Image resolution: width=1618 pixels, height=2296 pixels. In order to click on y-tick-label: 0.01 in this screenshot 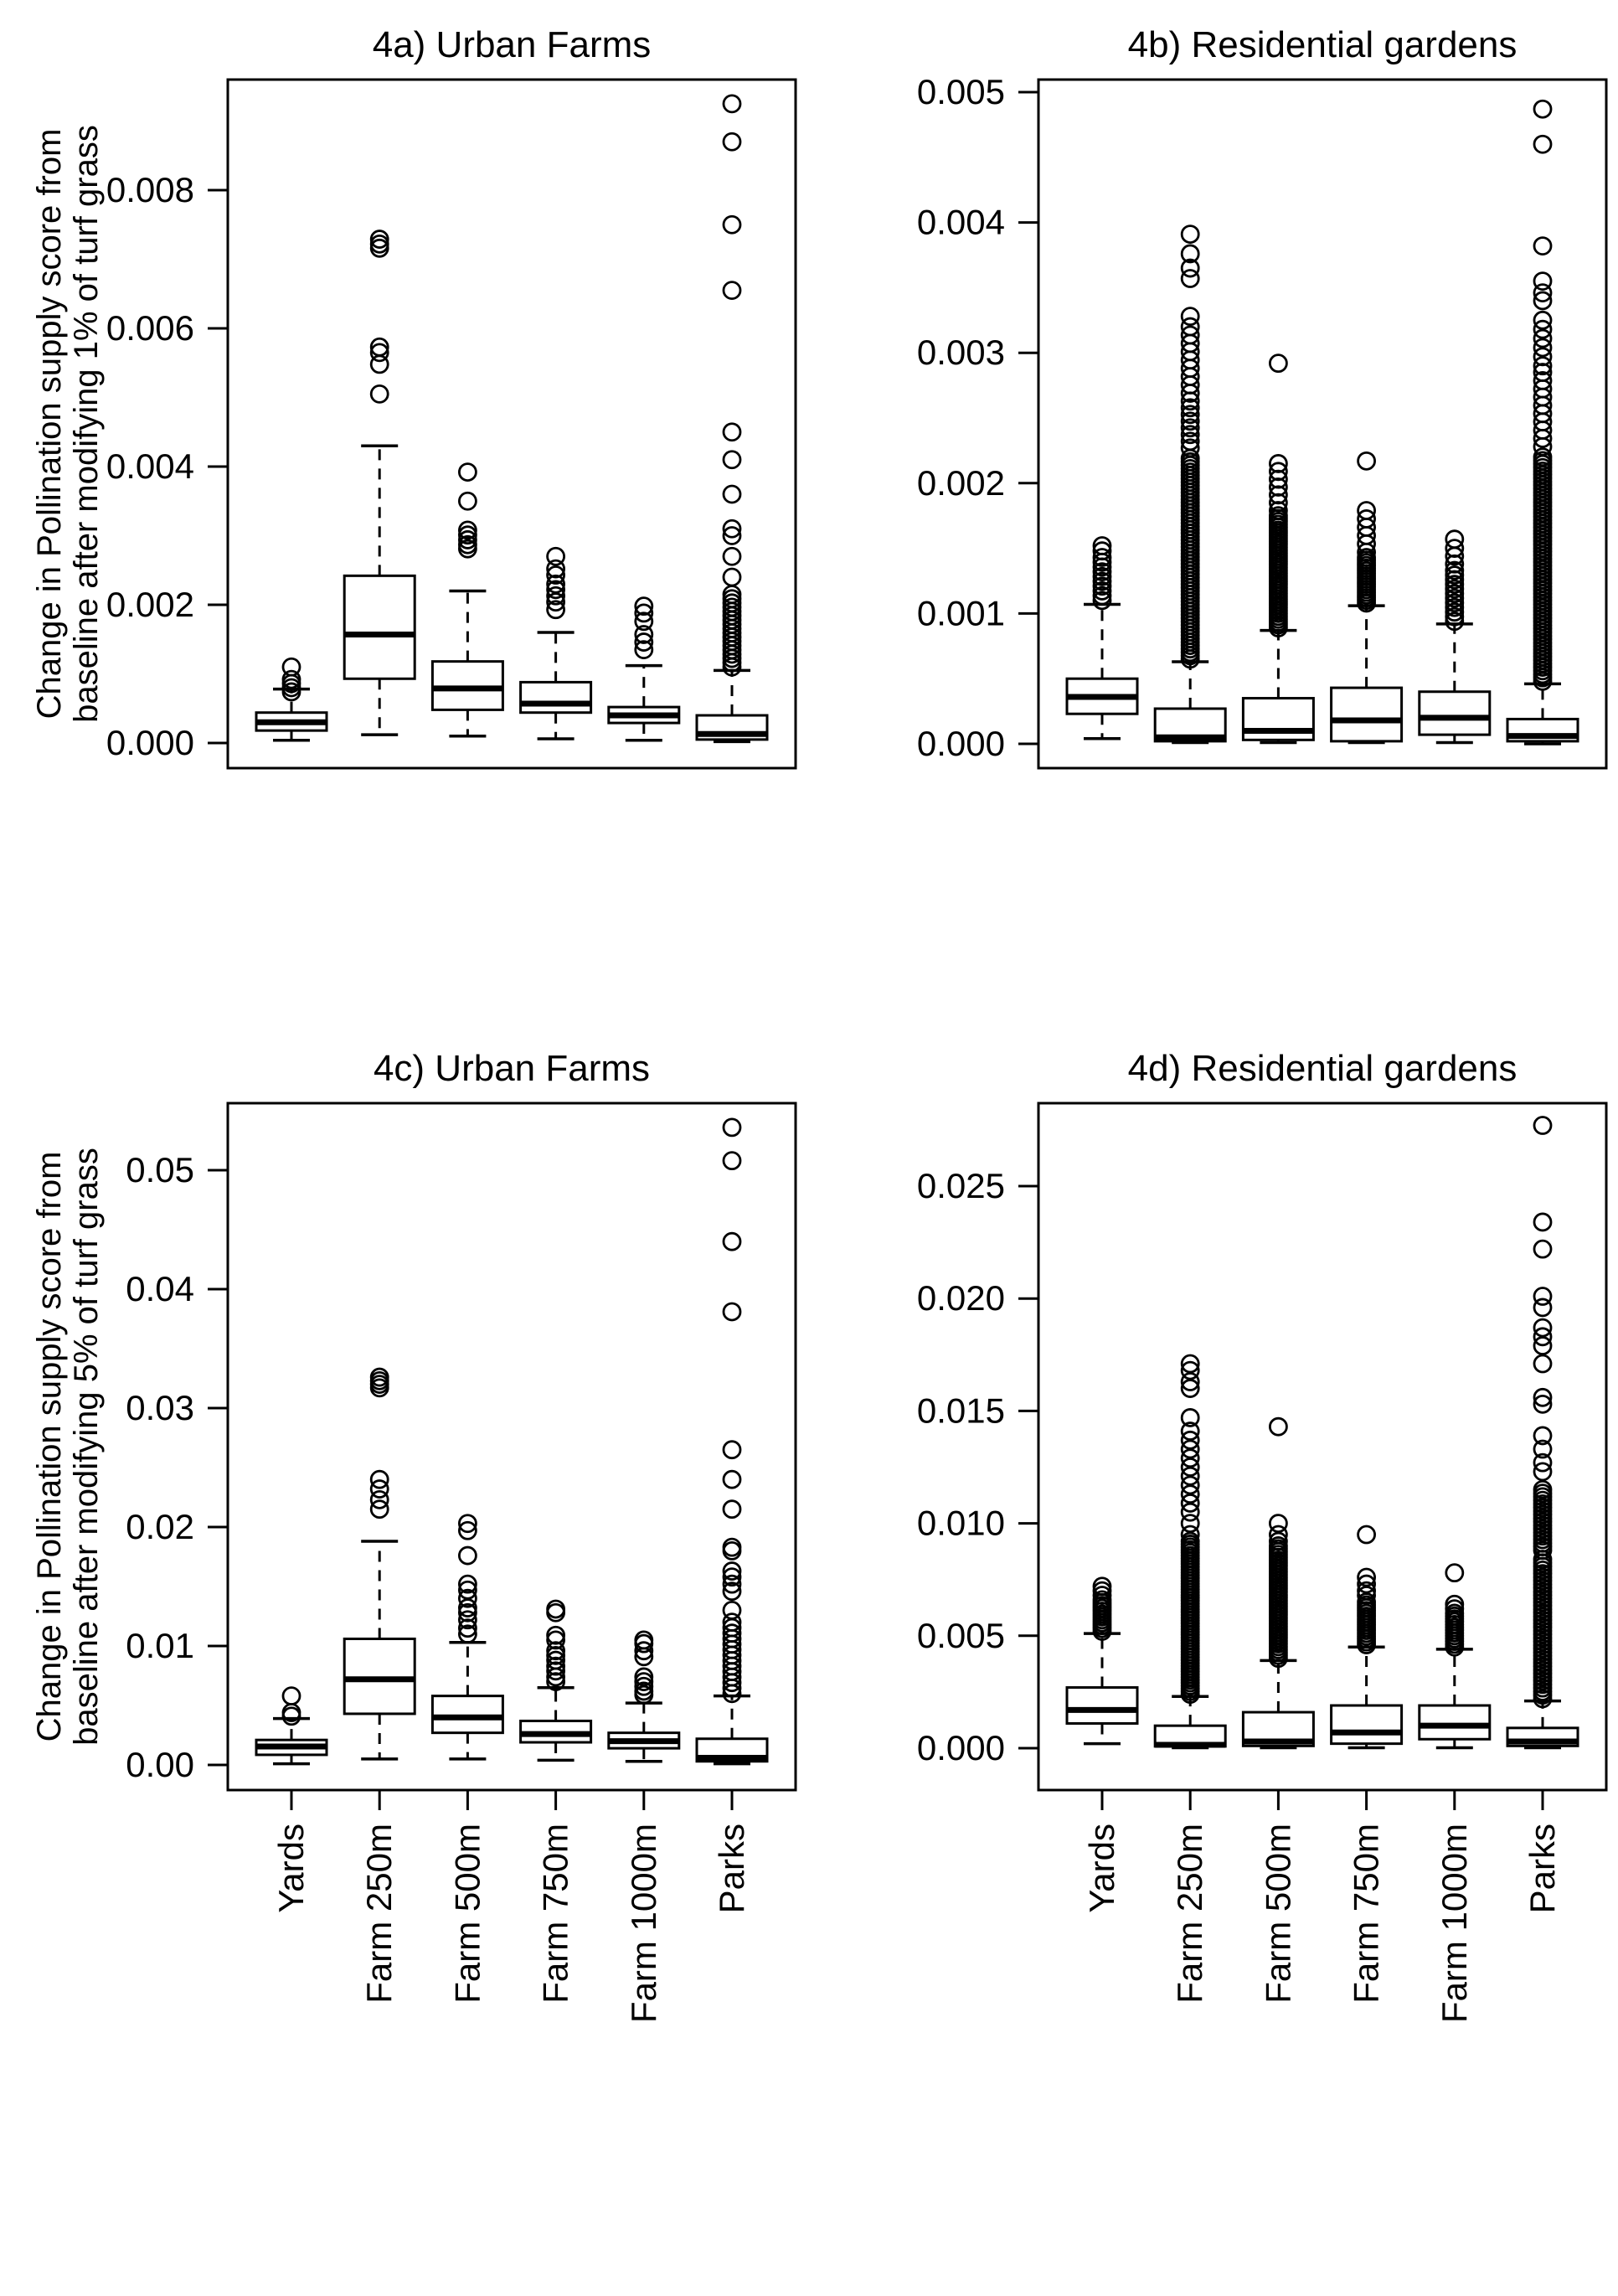, I will do `click(160, 1645)`.